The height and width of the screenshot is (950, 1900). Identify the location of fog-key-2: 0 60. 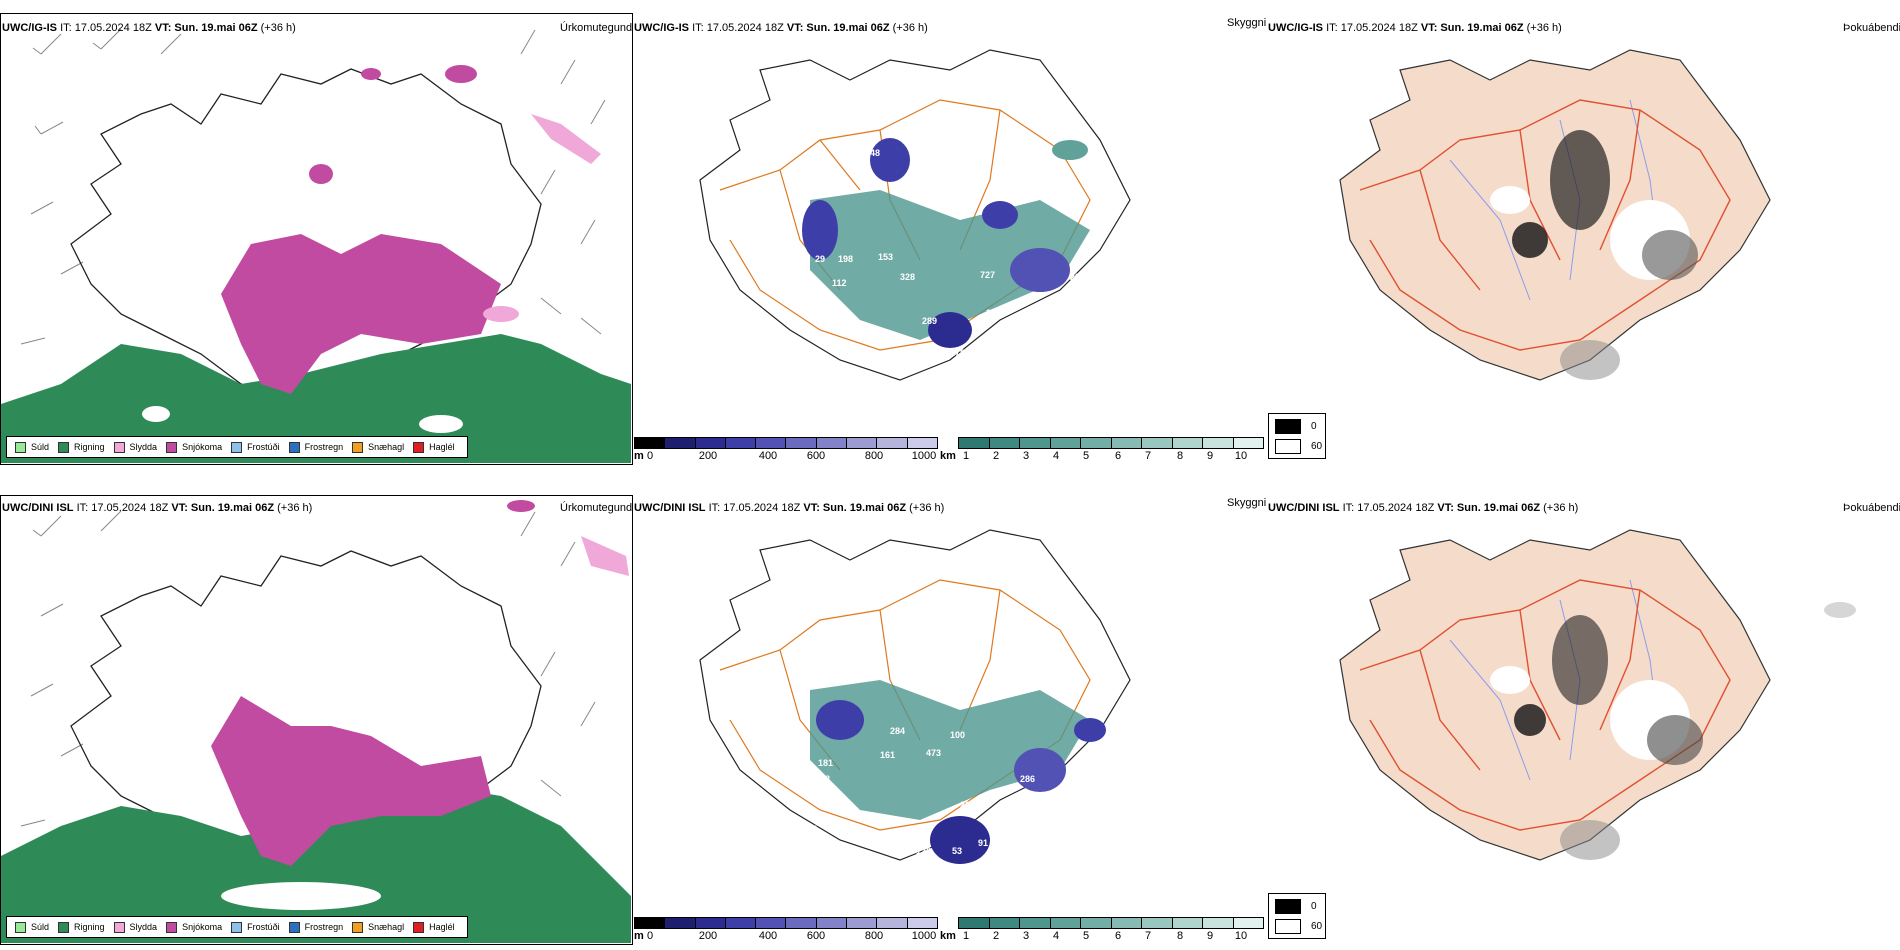
(1297, 916).